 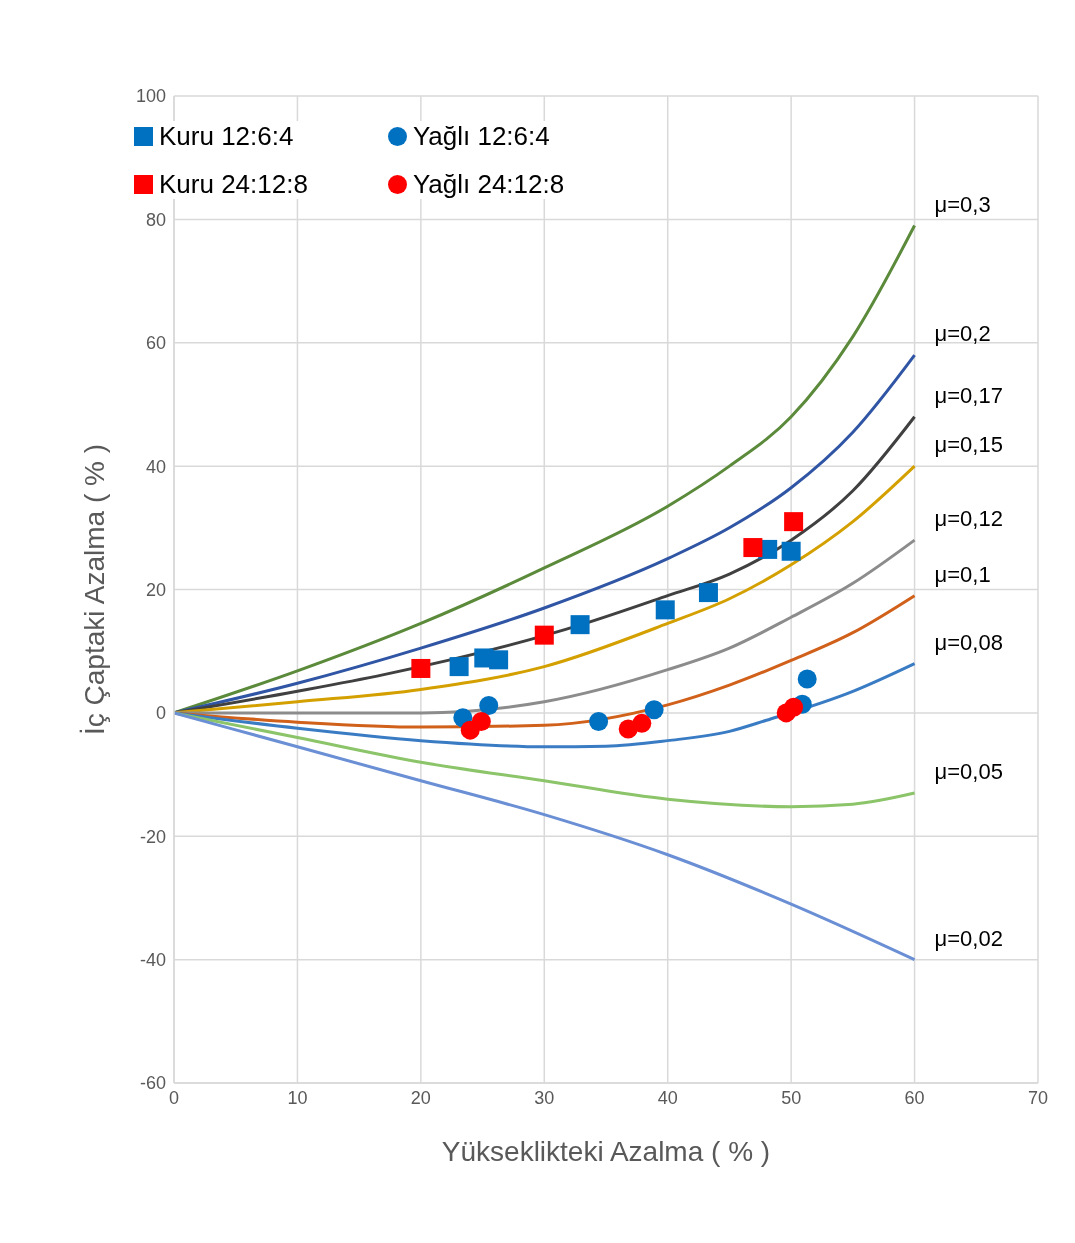 What do you see at coordinates (962, 204) in the screenshot?
I see `series-label: μ=0,3` at bounding box center [962, 204].